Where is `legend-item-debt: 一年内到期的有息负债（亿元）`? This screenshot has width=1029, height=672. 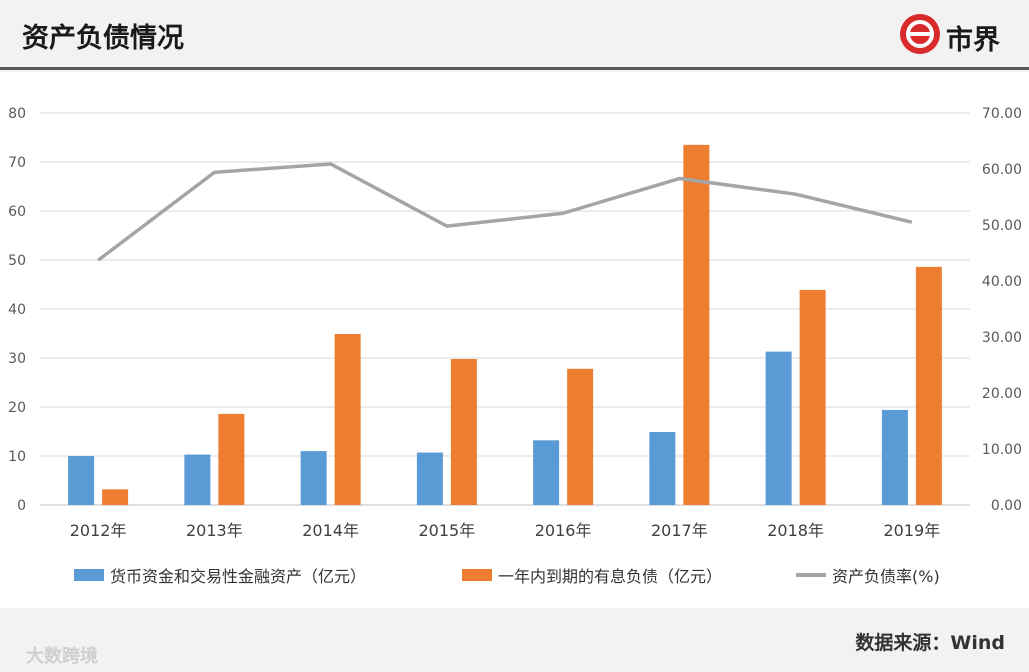 legend-item-debt: 一年内到期的有息负债（亿元） is located at coordinates (592, 575).